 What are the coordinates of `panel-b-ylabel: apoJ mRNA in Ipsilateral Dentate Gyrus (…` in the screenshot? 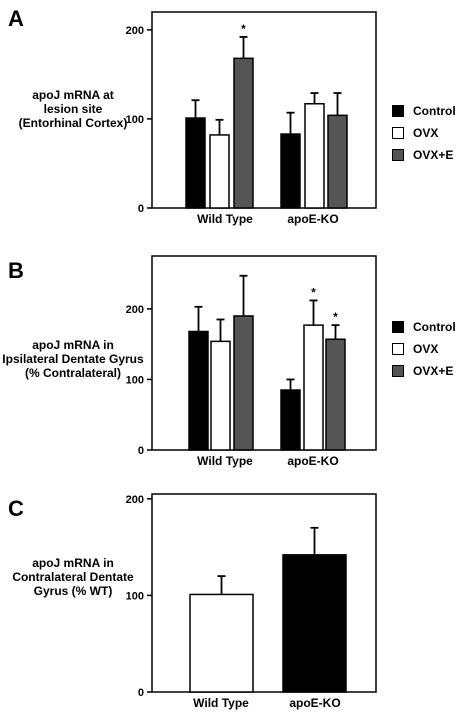 It's located at (73, 359).